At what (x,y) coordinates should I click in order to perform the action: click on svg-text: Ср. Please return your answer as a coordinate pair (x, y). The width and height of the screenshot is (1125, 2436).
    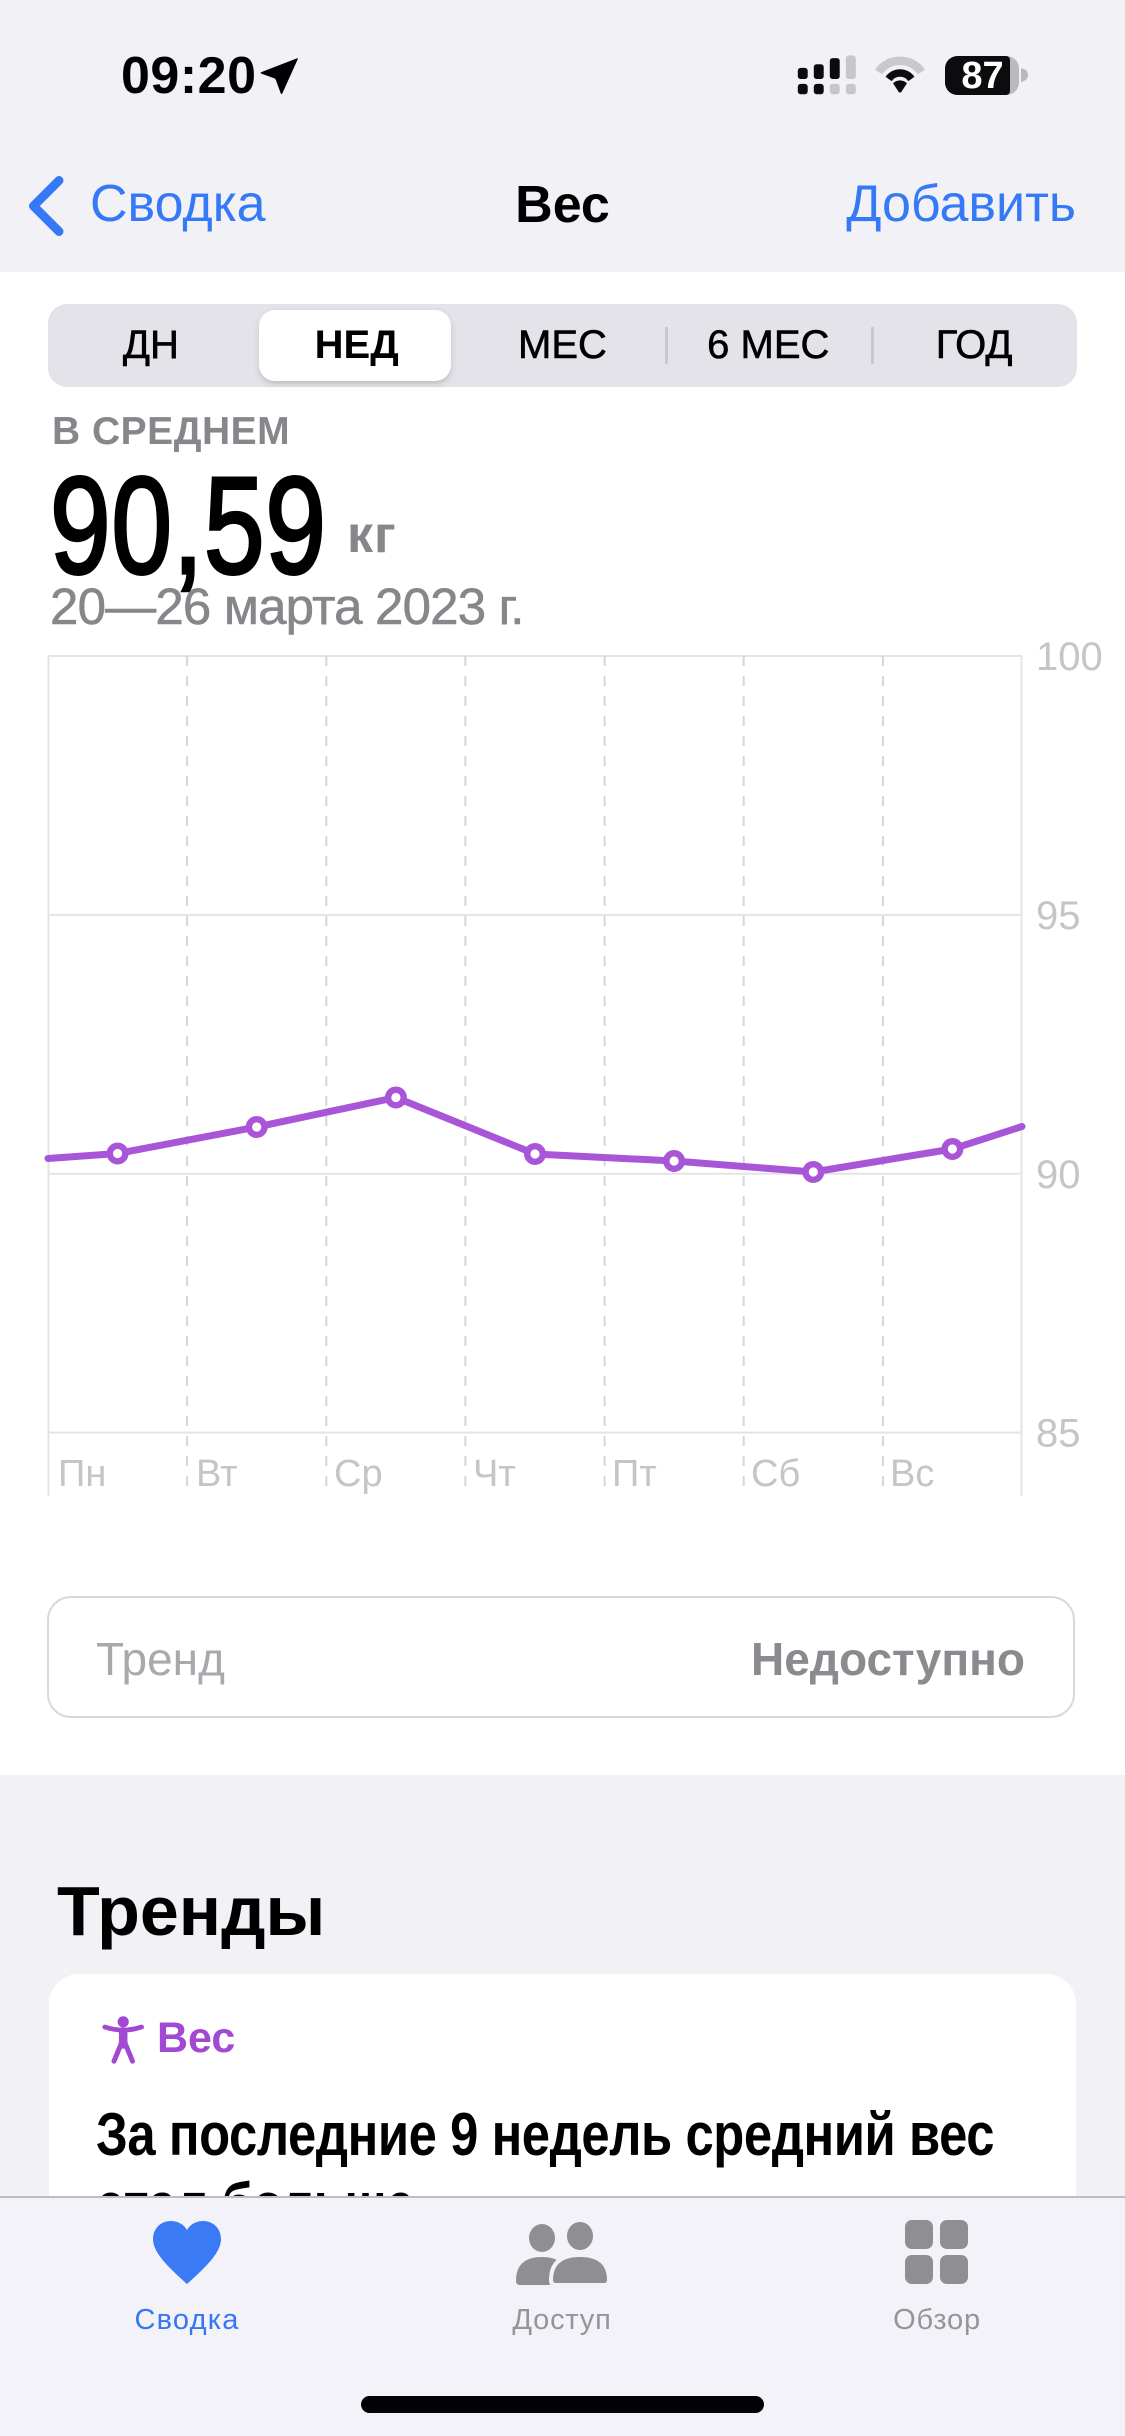
    Looking at the image, I should click on (358, 1474).